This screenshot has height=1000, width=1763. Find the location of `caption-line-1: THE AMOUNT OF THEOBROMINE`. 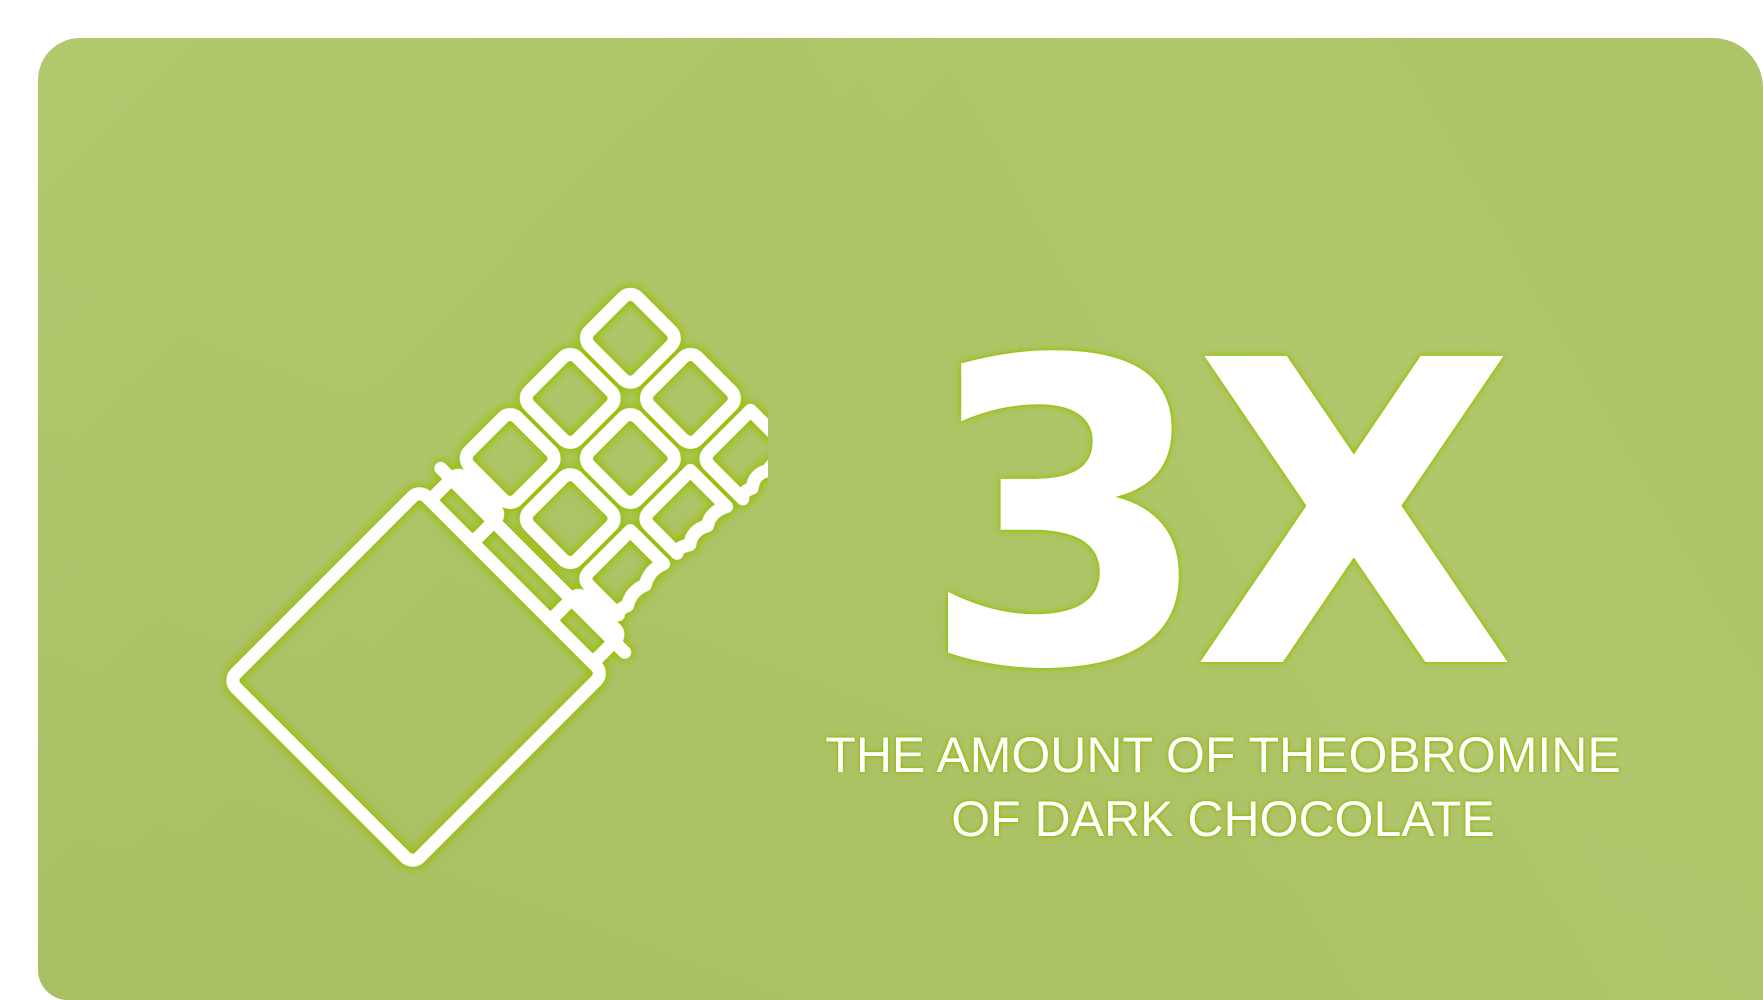

caption-line-1: THE AMOUNT OF THEOBROMINE is located at coordinates (1223, 755).